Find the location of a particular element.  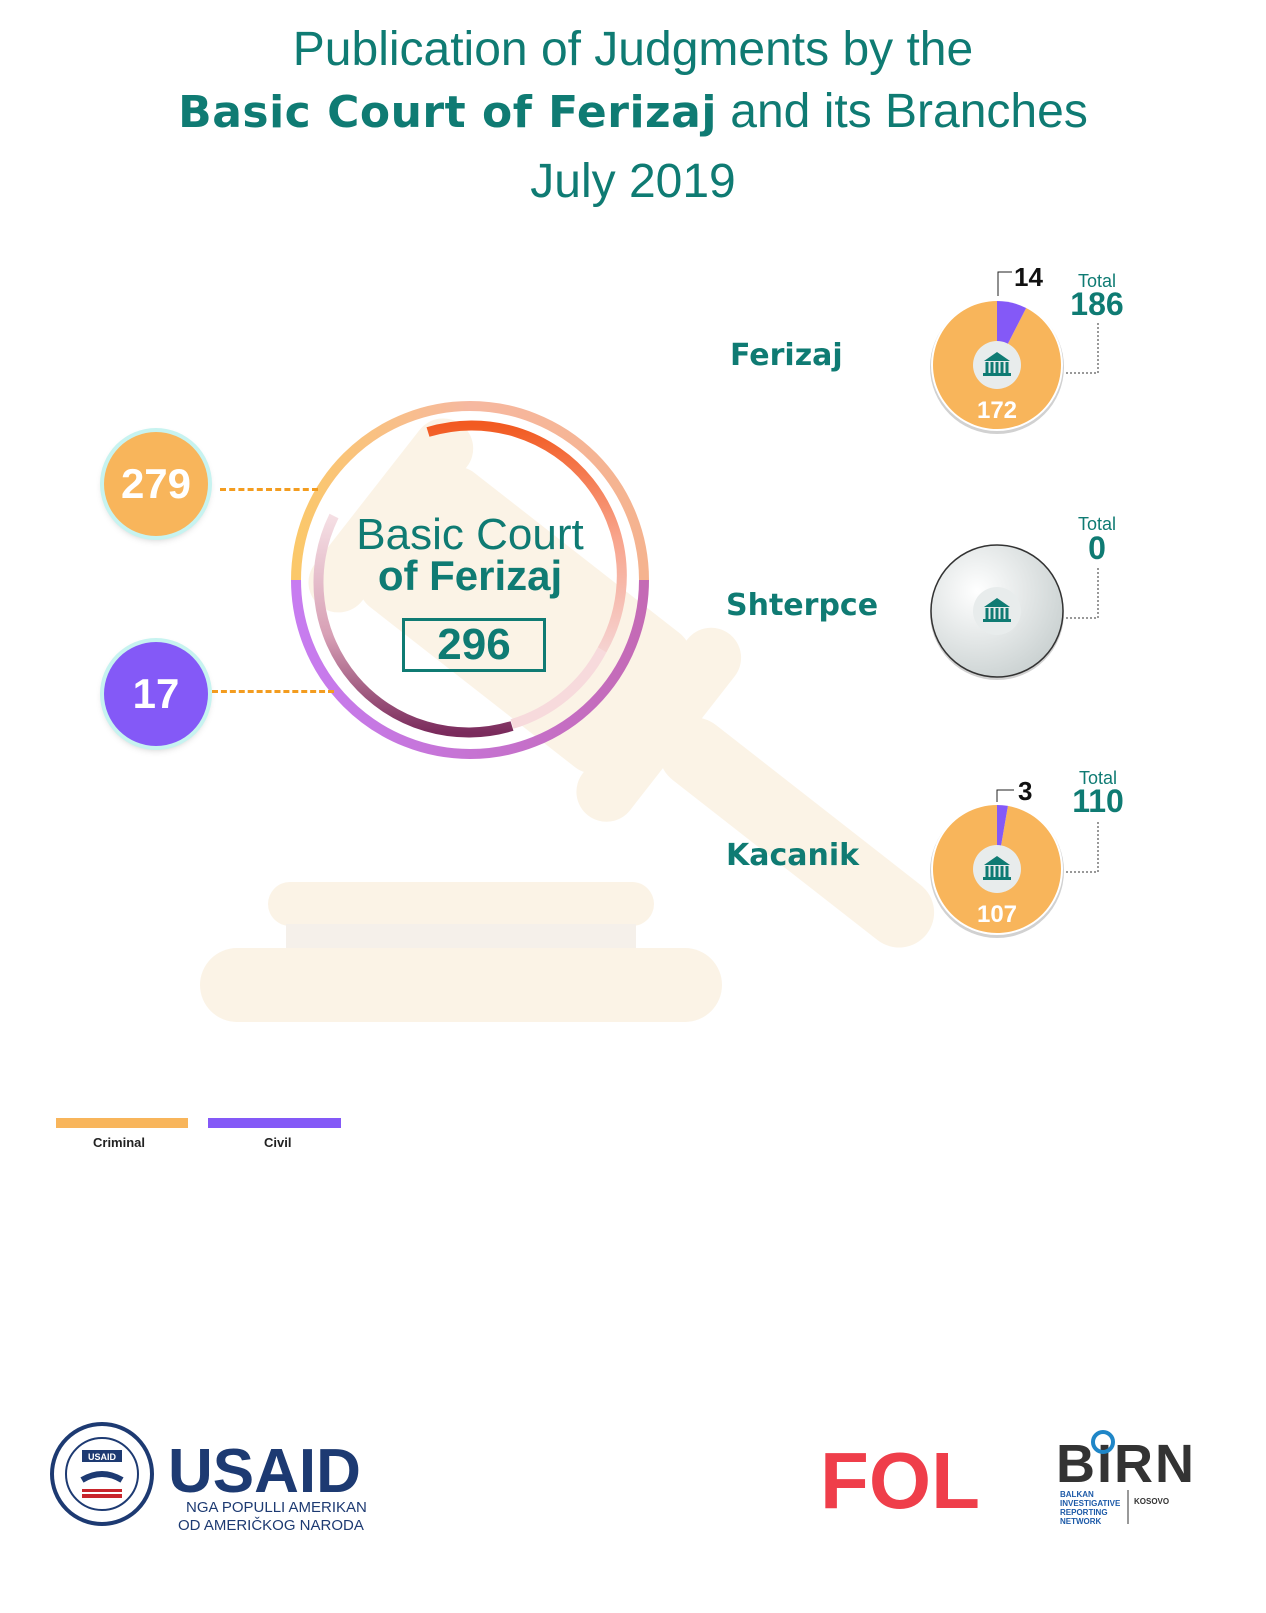

branch-name-ferizaj: Ferizaj is located at coordinates (786, 355).